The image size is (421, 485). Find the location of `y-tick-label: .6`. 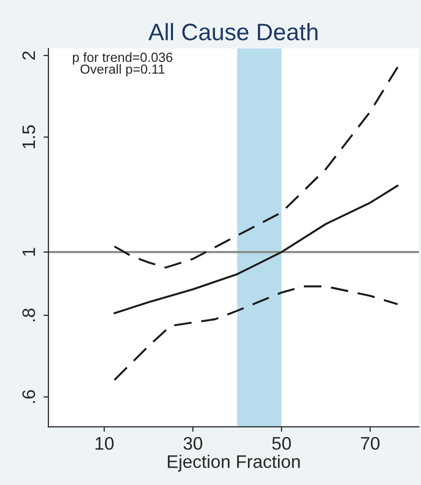

y-tick-label: .6 is located at coordinates (29, 396).